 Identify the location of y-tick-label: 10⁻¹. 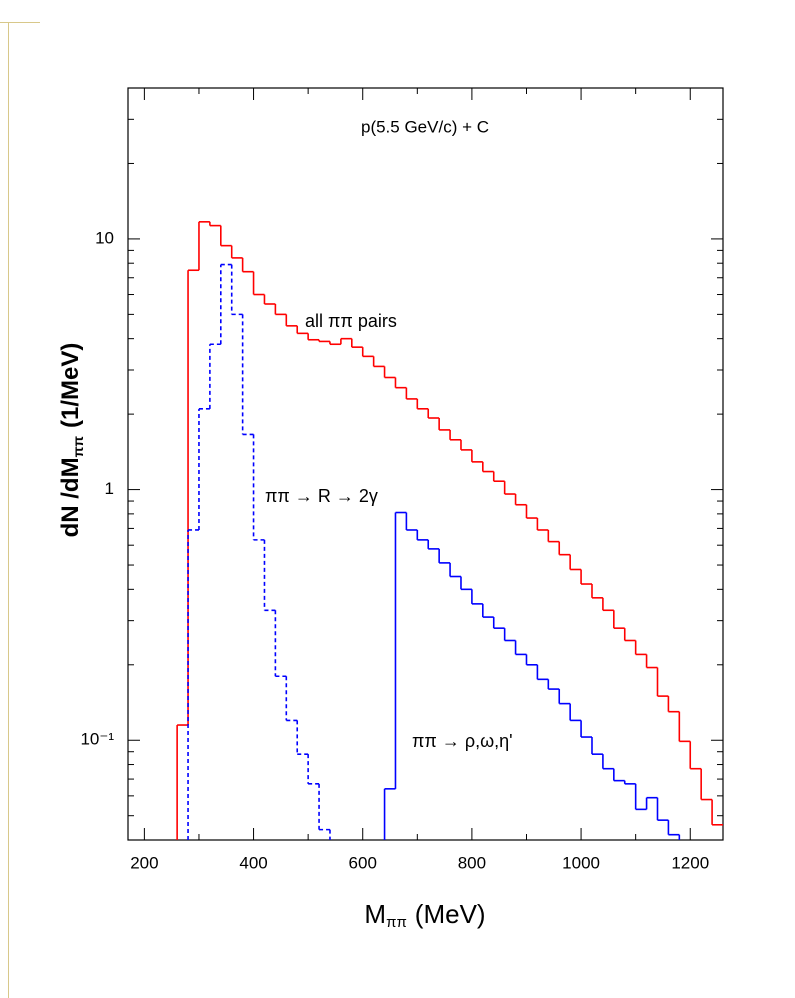
(97, 739).